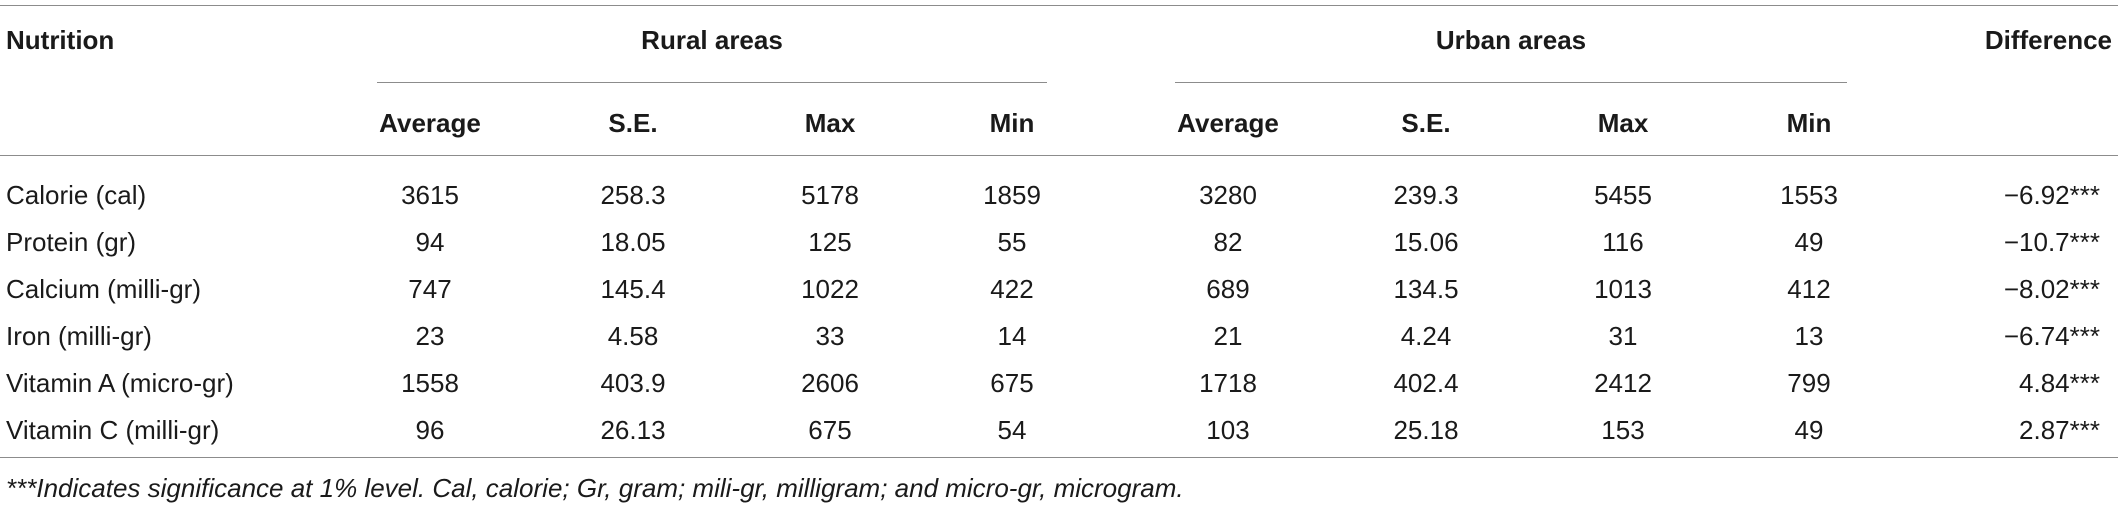 This screenshot has width=2118, height=515. I want to click on cell-urban-se: 15.06, so click(1426, 242).